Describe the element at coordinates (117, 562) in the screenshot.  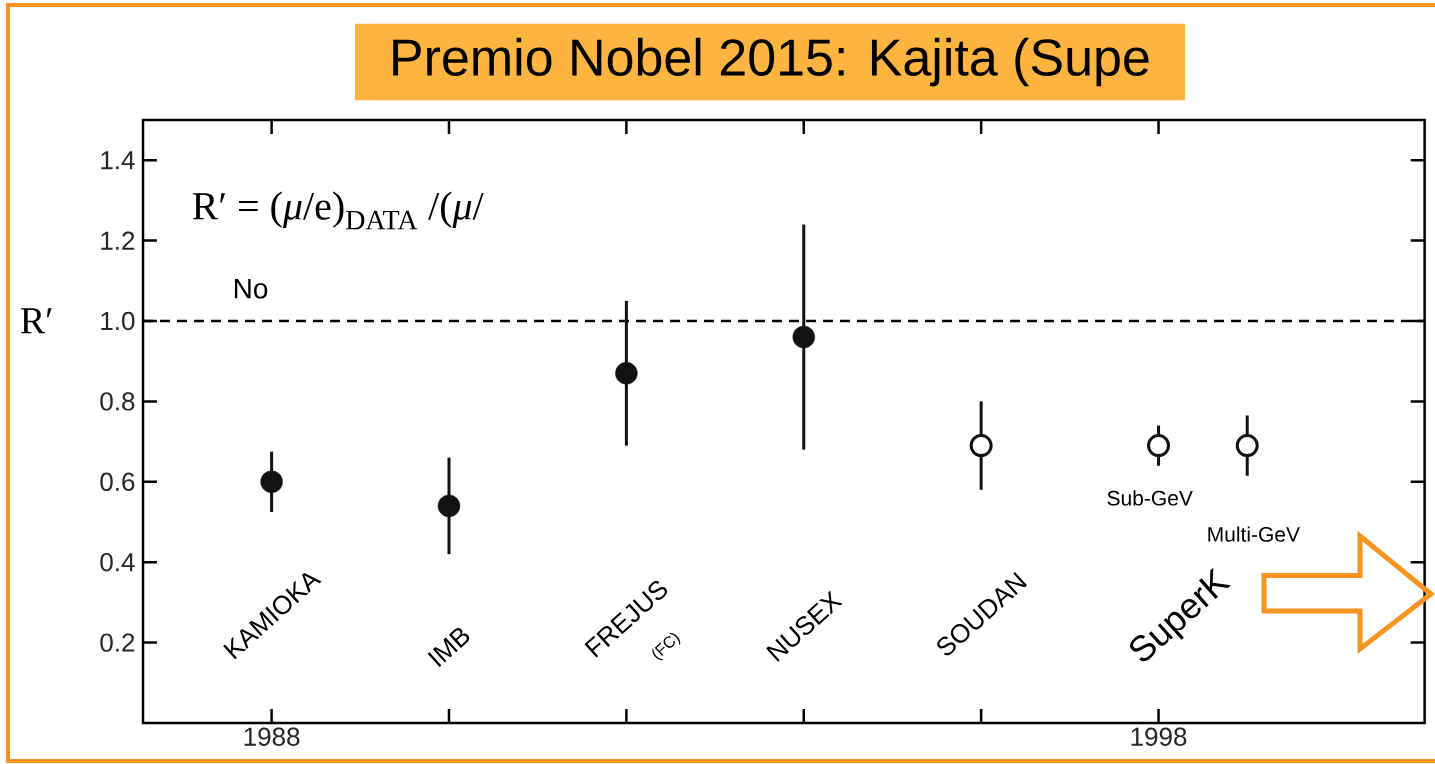
I see `y-tick-label: 0.4` at that location.